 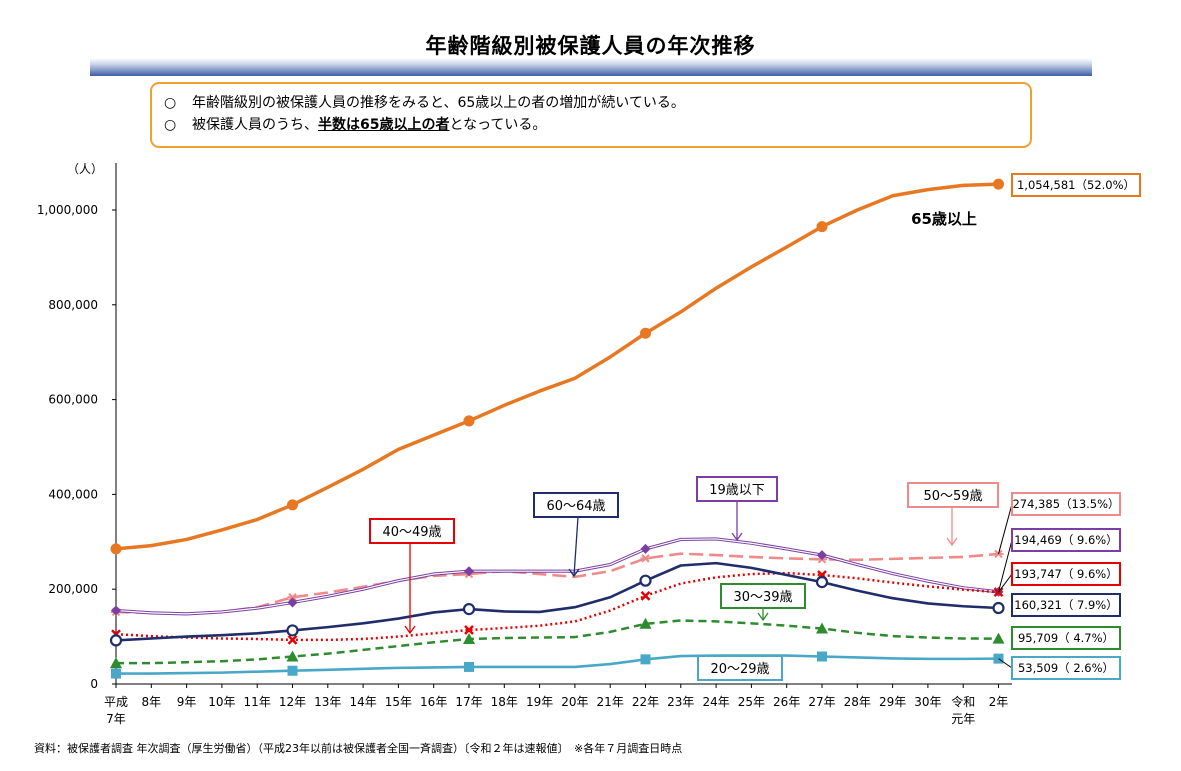 I want to click on x-tick-label: 8年, so click(x=151, y=702).